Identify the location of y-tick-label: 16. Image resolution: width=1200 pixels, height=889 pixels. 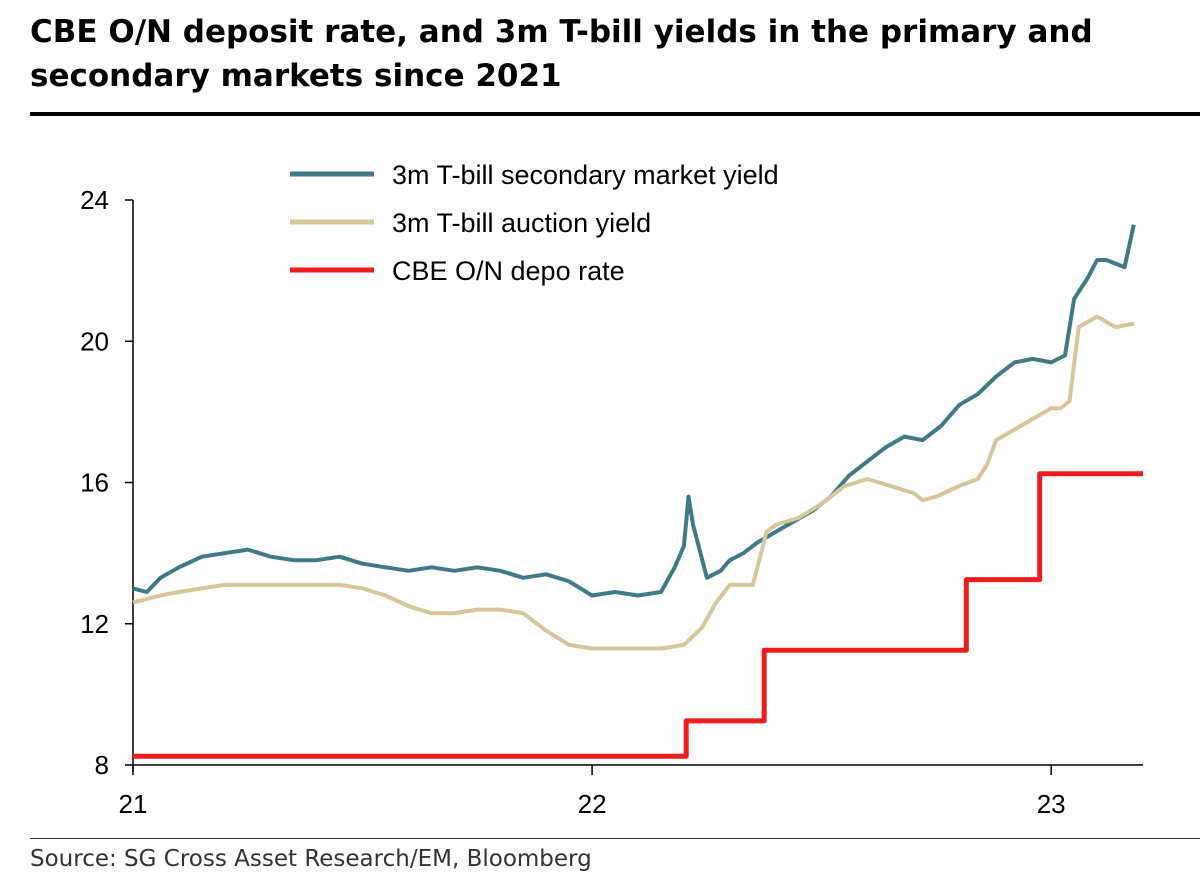
(94, 483).